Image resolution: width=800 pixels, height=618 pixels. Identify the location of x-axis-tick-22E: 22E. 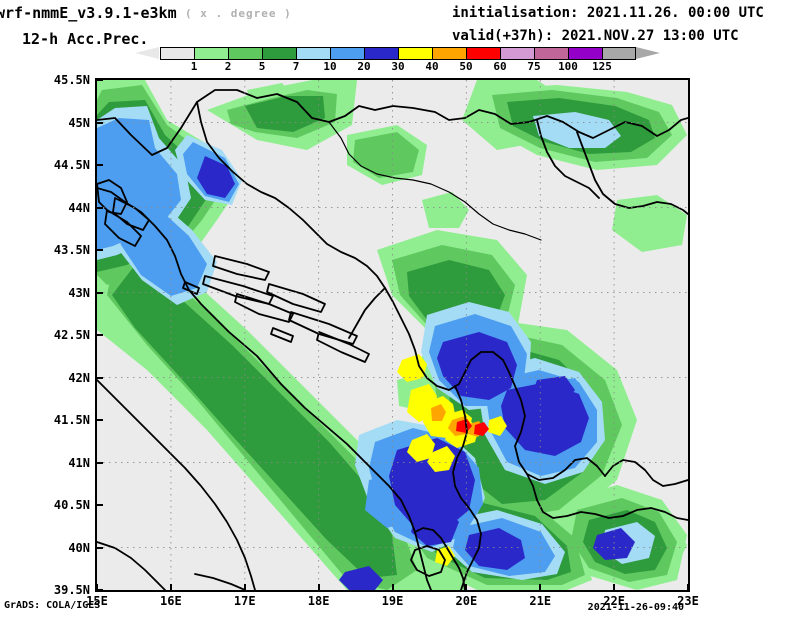
(614, 601).